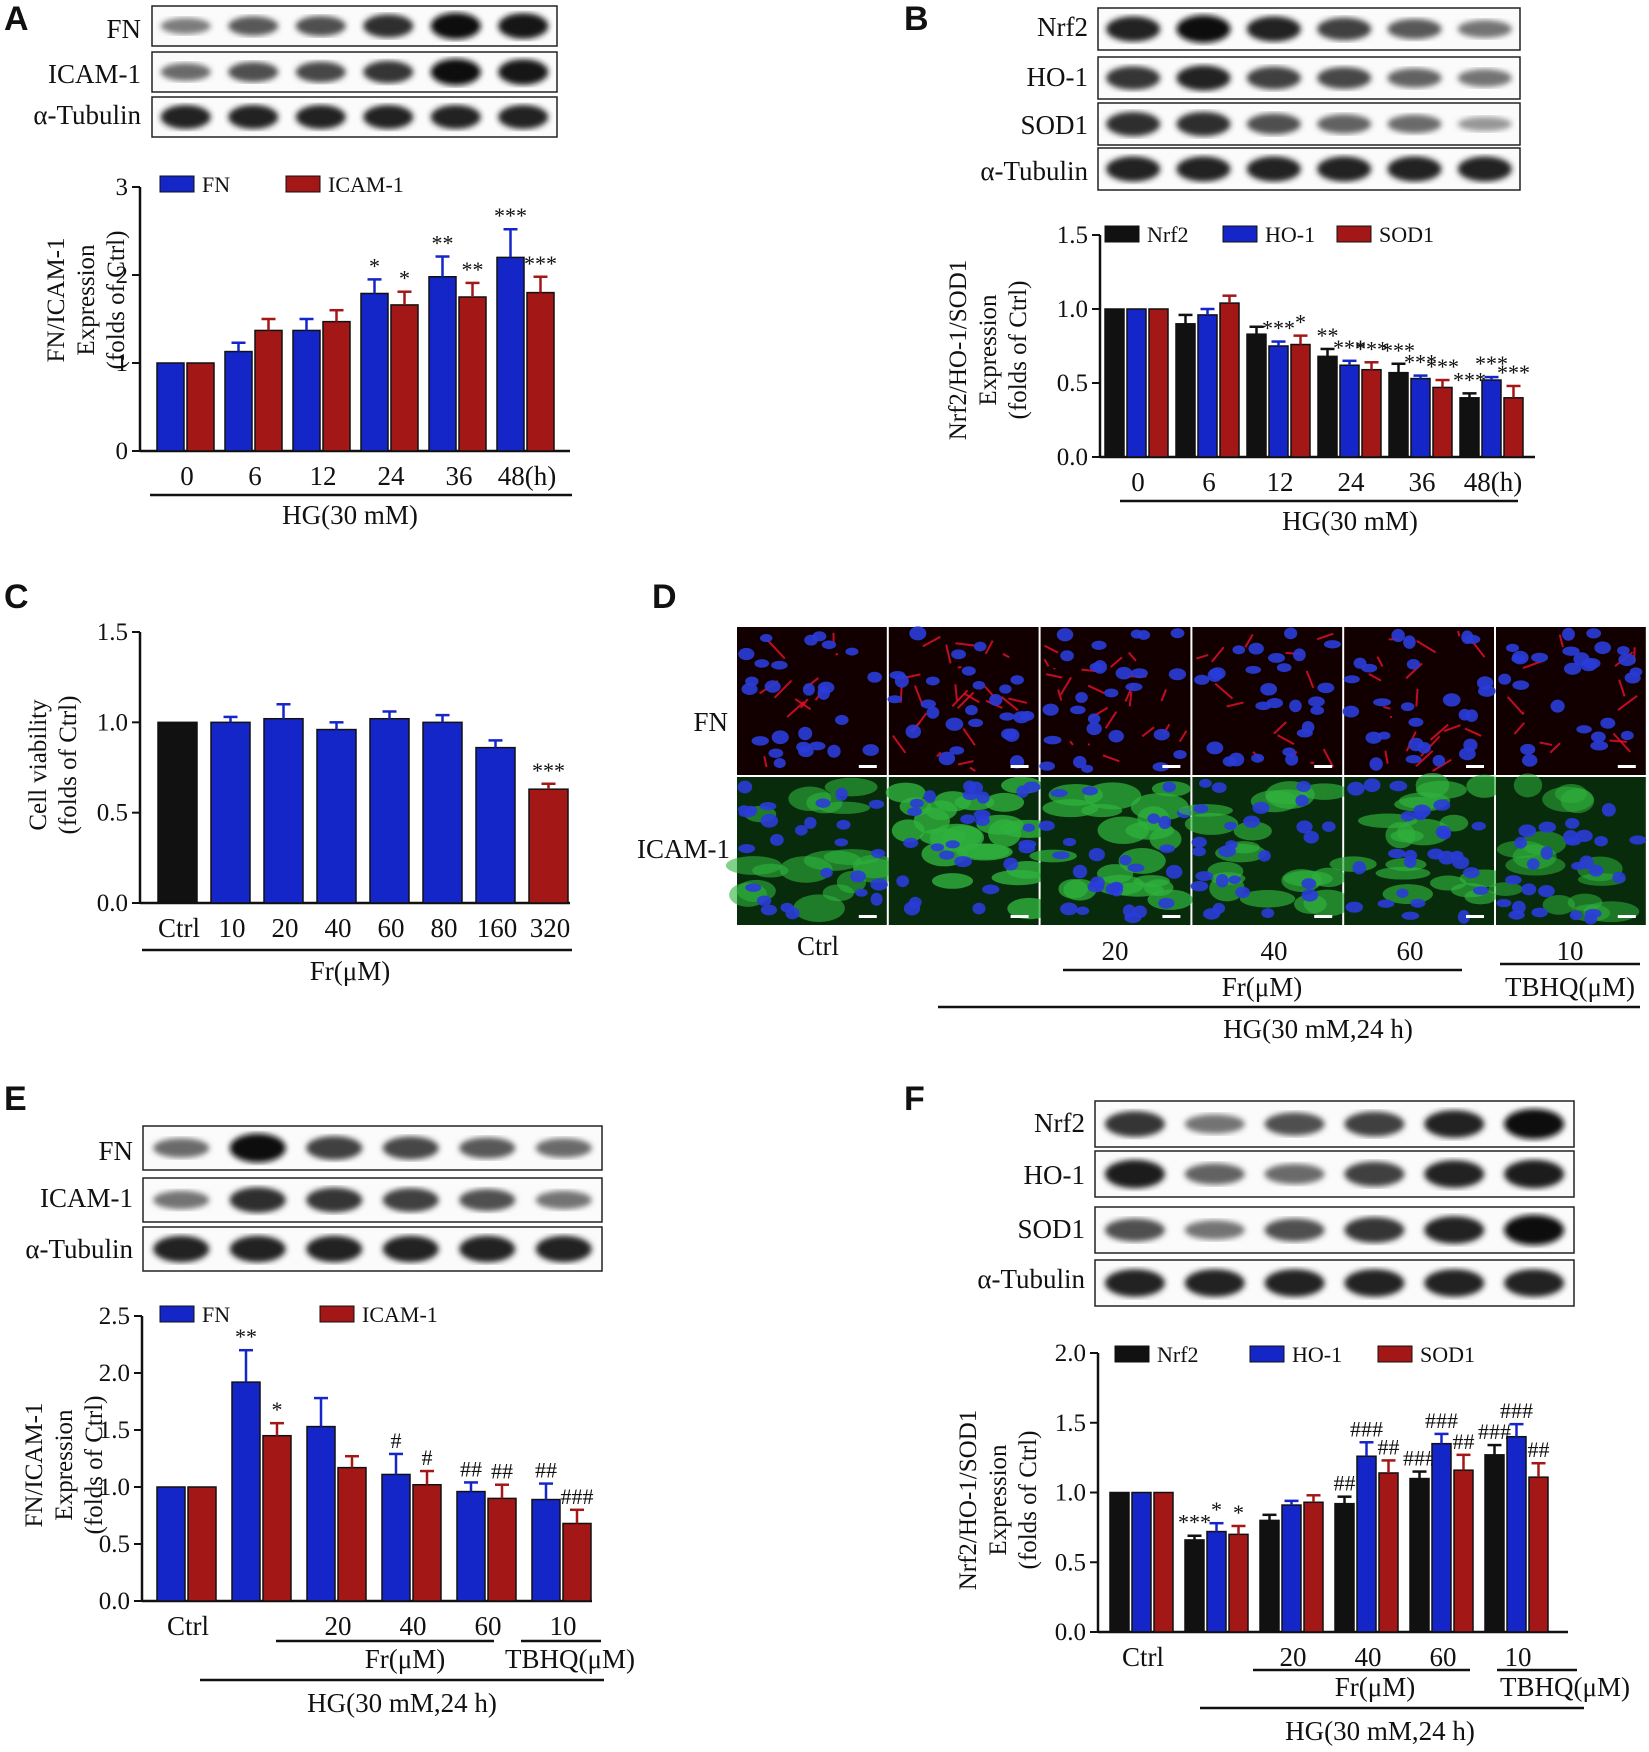  I want to click on group-label-fr: Fr(μM), so click(405, 1659).